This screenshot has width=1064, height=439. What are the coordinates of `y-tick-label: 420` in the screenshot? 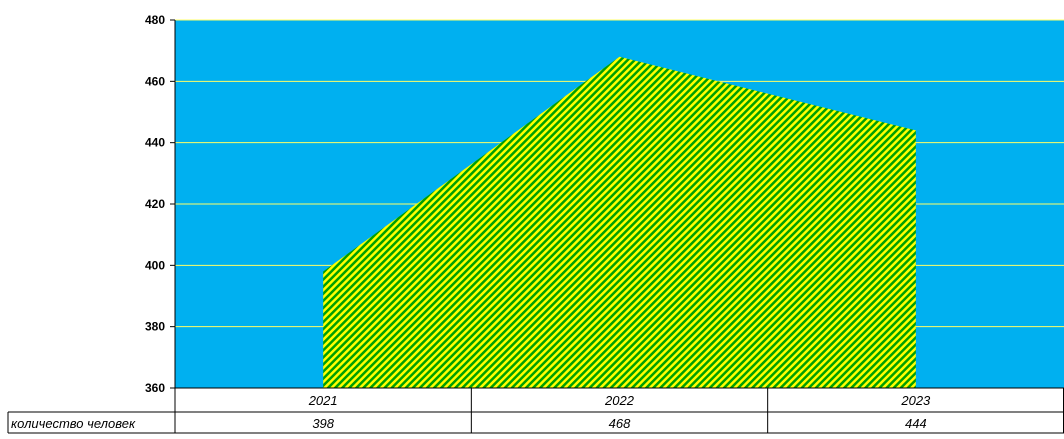 It's located at (155, 204).